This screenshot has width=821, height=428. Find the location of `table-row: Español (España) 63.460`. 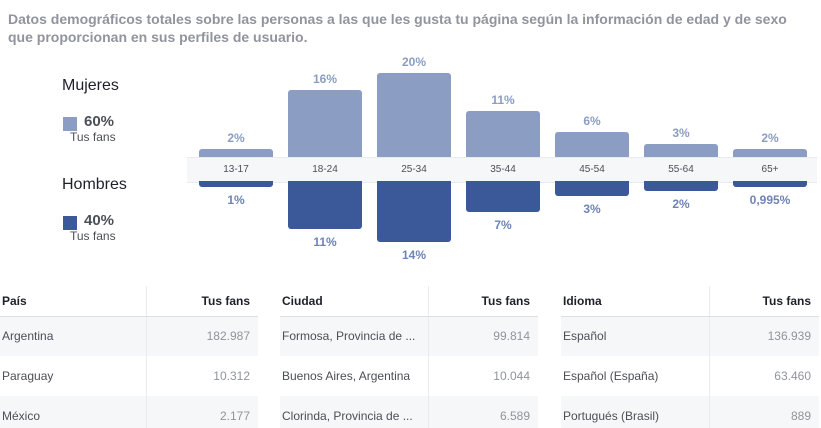

table-row: Español (España) 63.460 is located at coordinates (690, 376).